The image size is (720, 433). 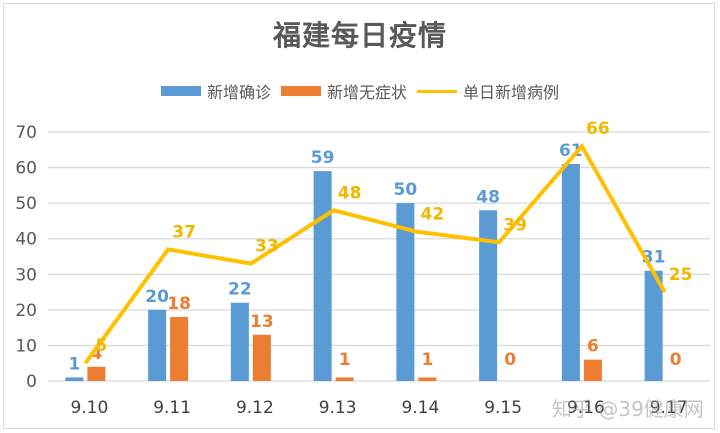 I want to click on x-tick-label: 9.17, so click(x=669, y=408).